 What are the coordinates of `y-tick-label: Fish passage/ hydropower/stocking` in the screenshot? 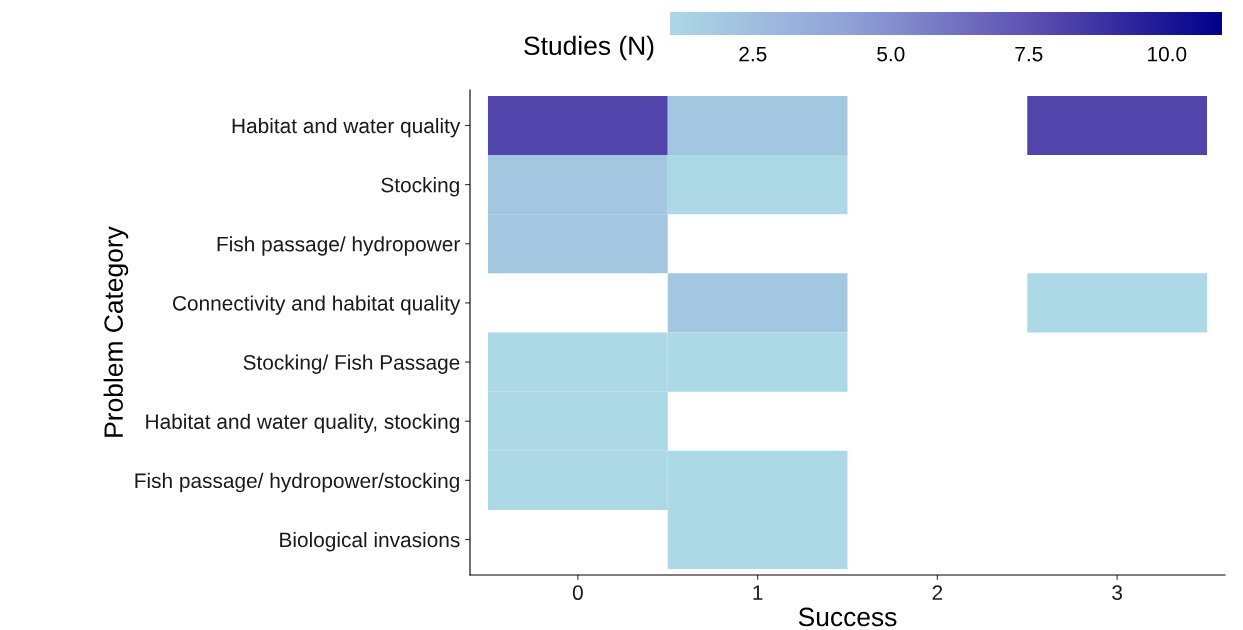 It's located at (297, 482).